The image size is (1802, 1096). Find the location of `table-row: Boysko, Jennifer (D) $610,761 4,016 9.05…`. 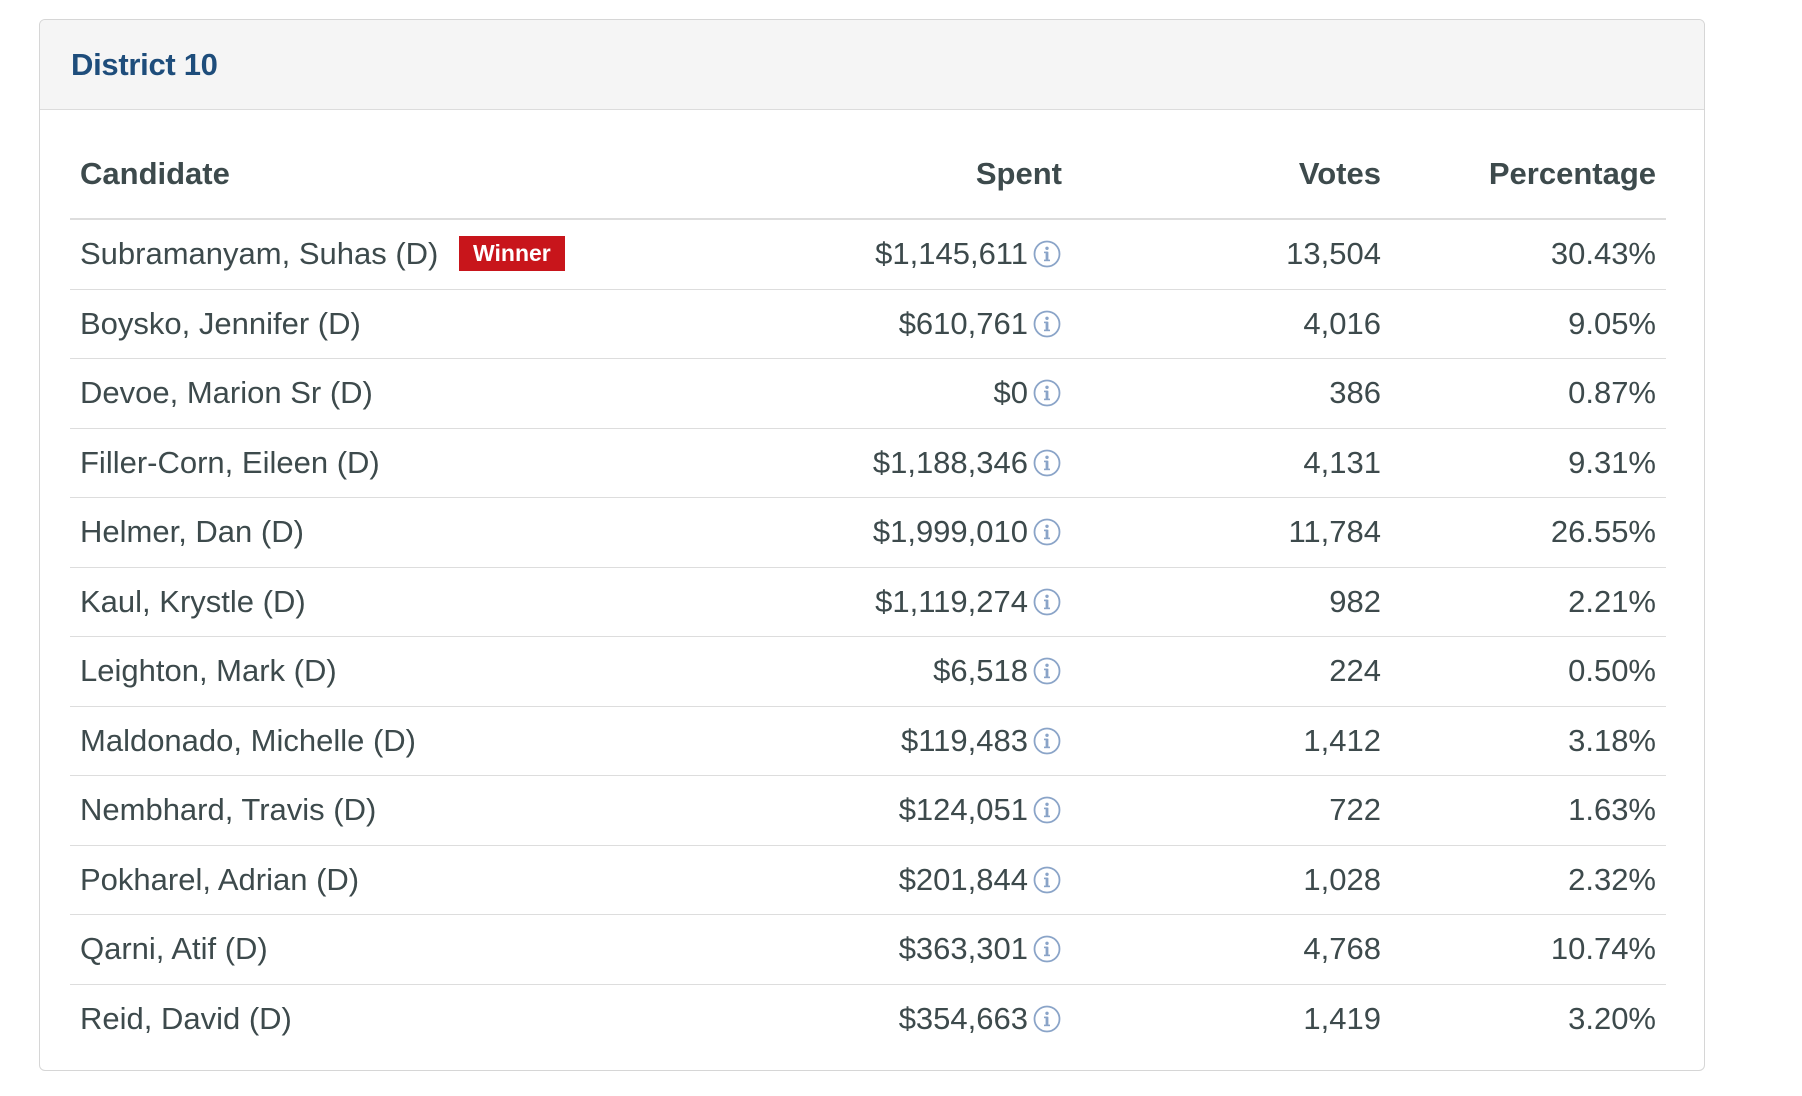

table-row: Boysko, Jennifer (D) $610,761 4,016 9.05… is located at coordinates (868, 324).